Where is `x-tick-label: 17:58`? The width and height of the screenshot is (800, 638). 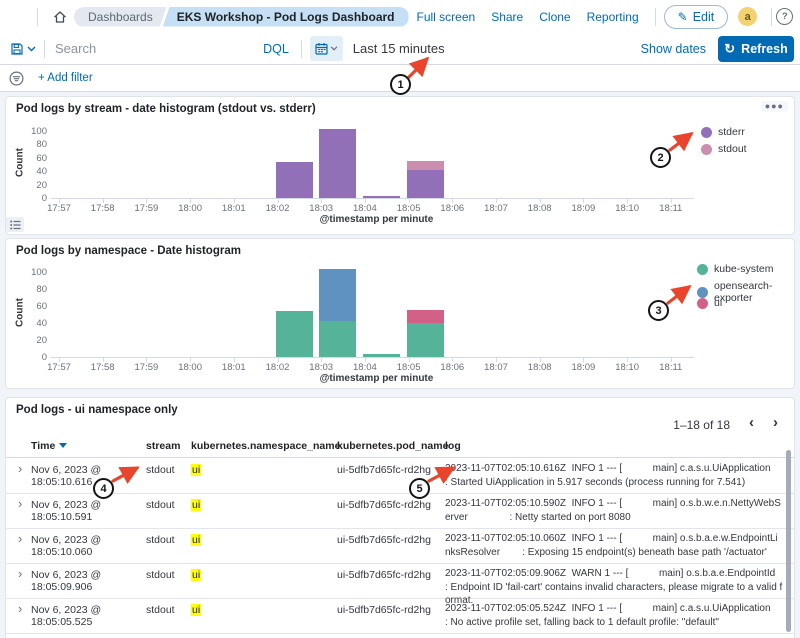
x-tick-label: 17:58 is located at coordinates (102, 367).